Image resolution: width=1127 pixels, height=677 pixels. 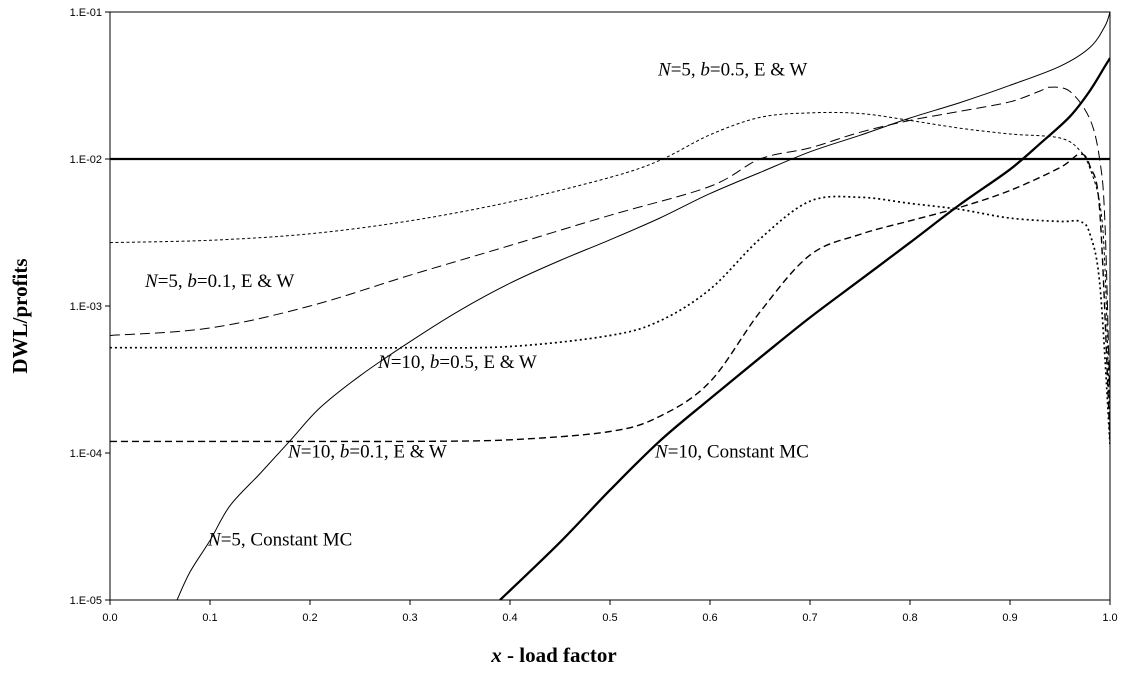 What do you see at coordinates (86, 160) in the screenshot?
I see `y-tick-label: 1.E-02` at bounding box center [86, 160].